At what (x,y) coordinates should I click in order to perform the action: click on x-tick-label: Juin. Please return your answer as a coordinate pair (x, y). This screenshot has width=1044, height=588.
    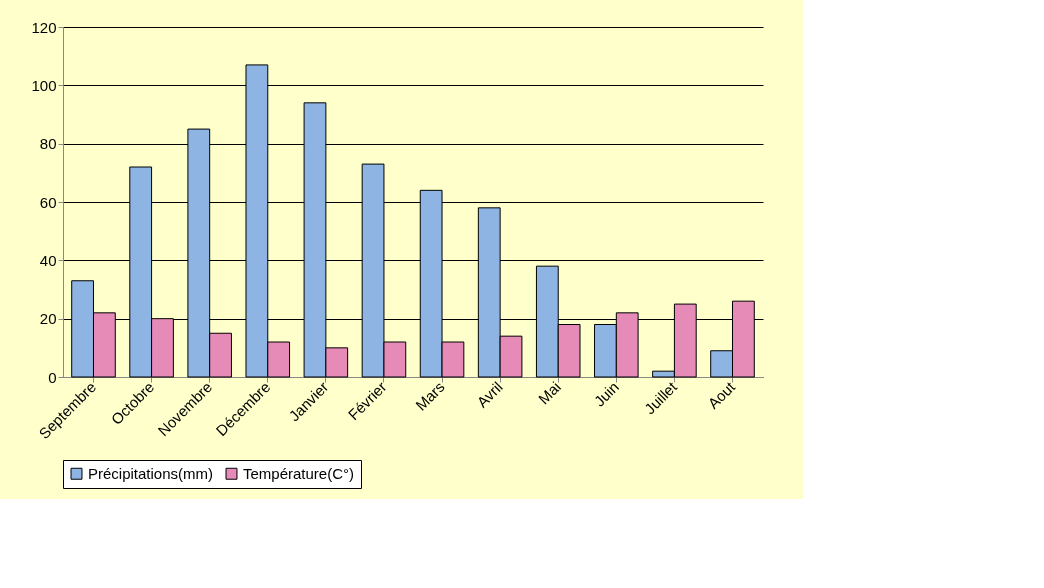
    Looking at the image, I should click on (606, 394).